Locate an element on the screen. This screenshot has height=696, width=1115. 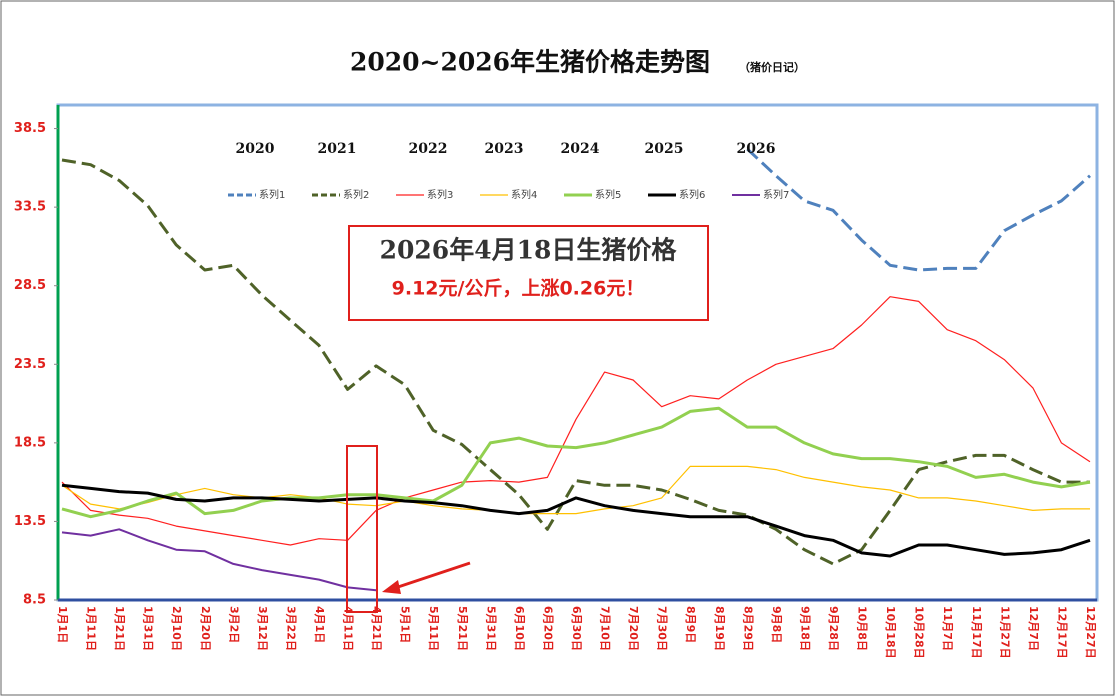
arrow-head is located at coordinates (391, 587).